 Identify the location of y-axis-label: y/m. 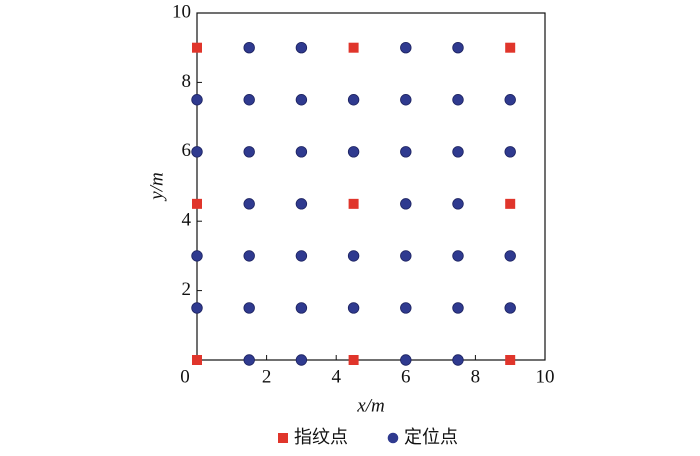
(156, 186).